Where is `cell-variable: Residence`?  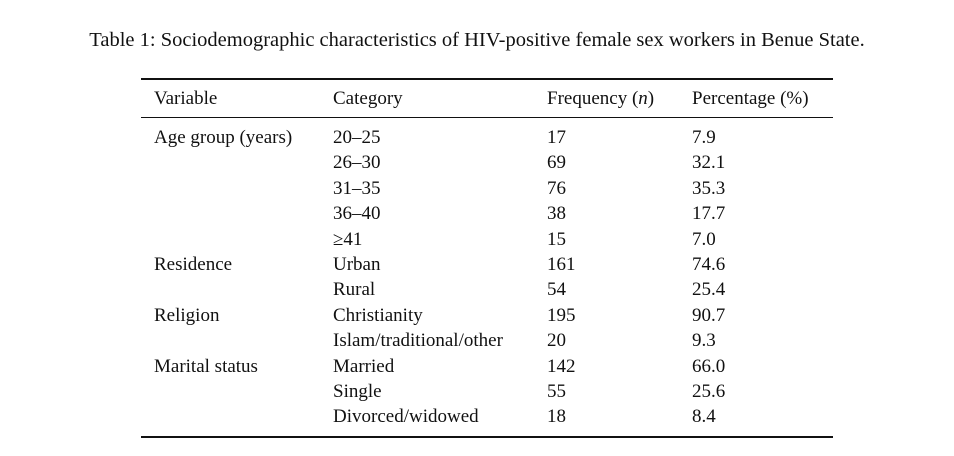
cell-variable: Residence is located at coordinates (193, 264).